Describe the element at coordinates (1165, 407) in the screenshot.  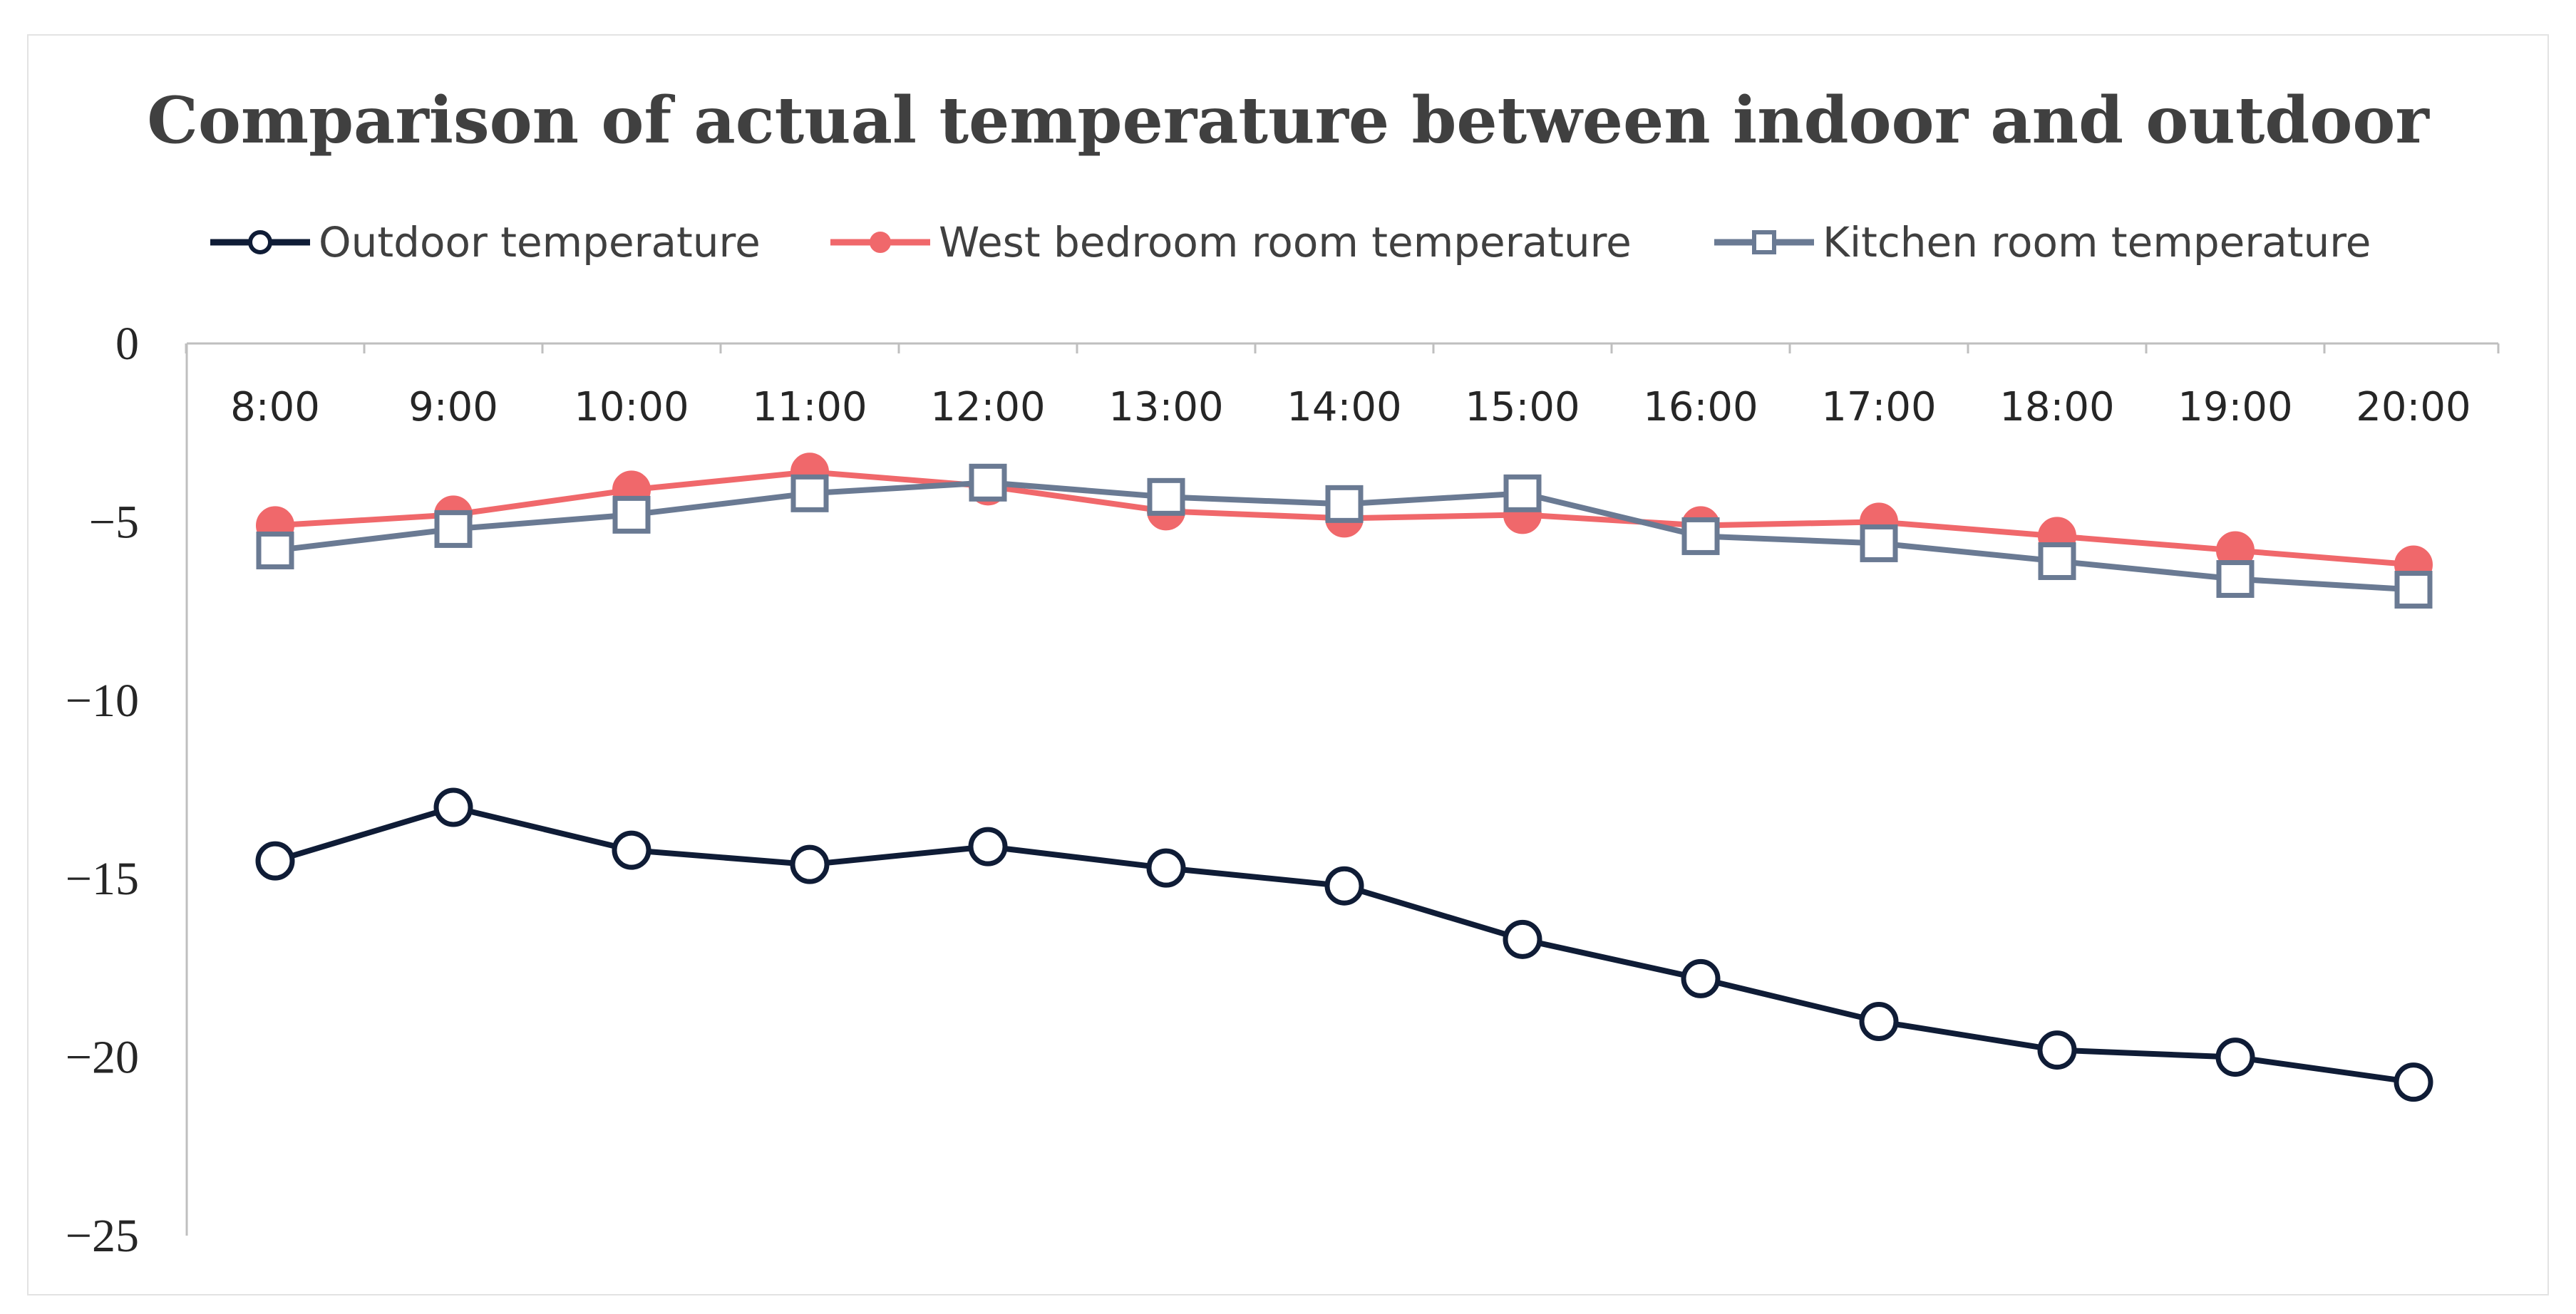
I see `x-tick-label: 13:00` at that location.